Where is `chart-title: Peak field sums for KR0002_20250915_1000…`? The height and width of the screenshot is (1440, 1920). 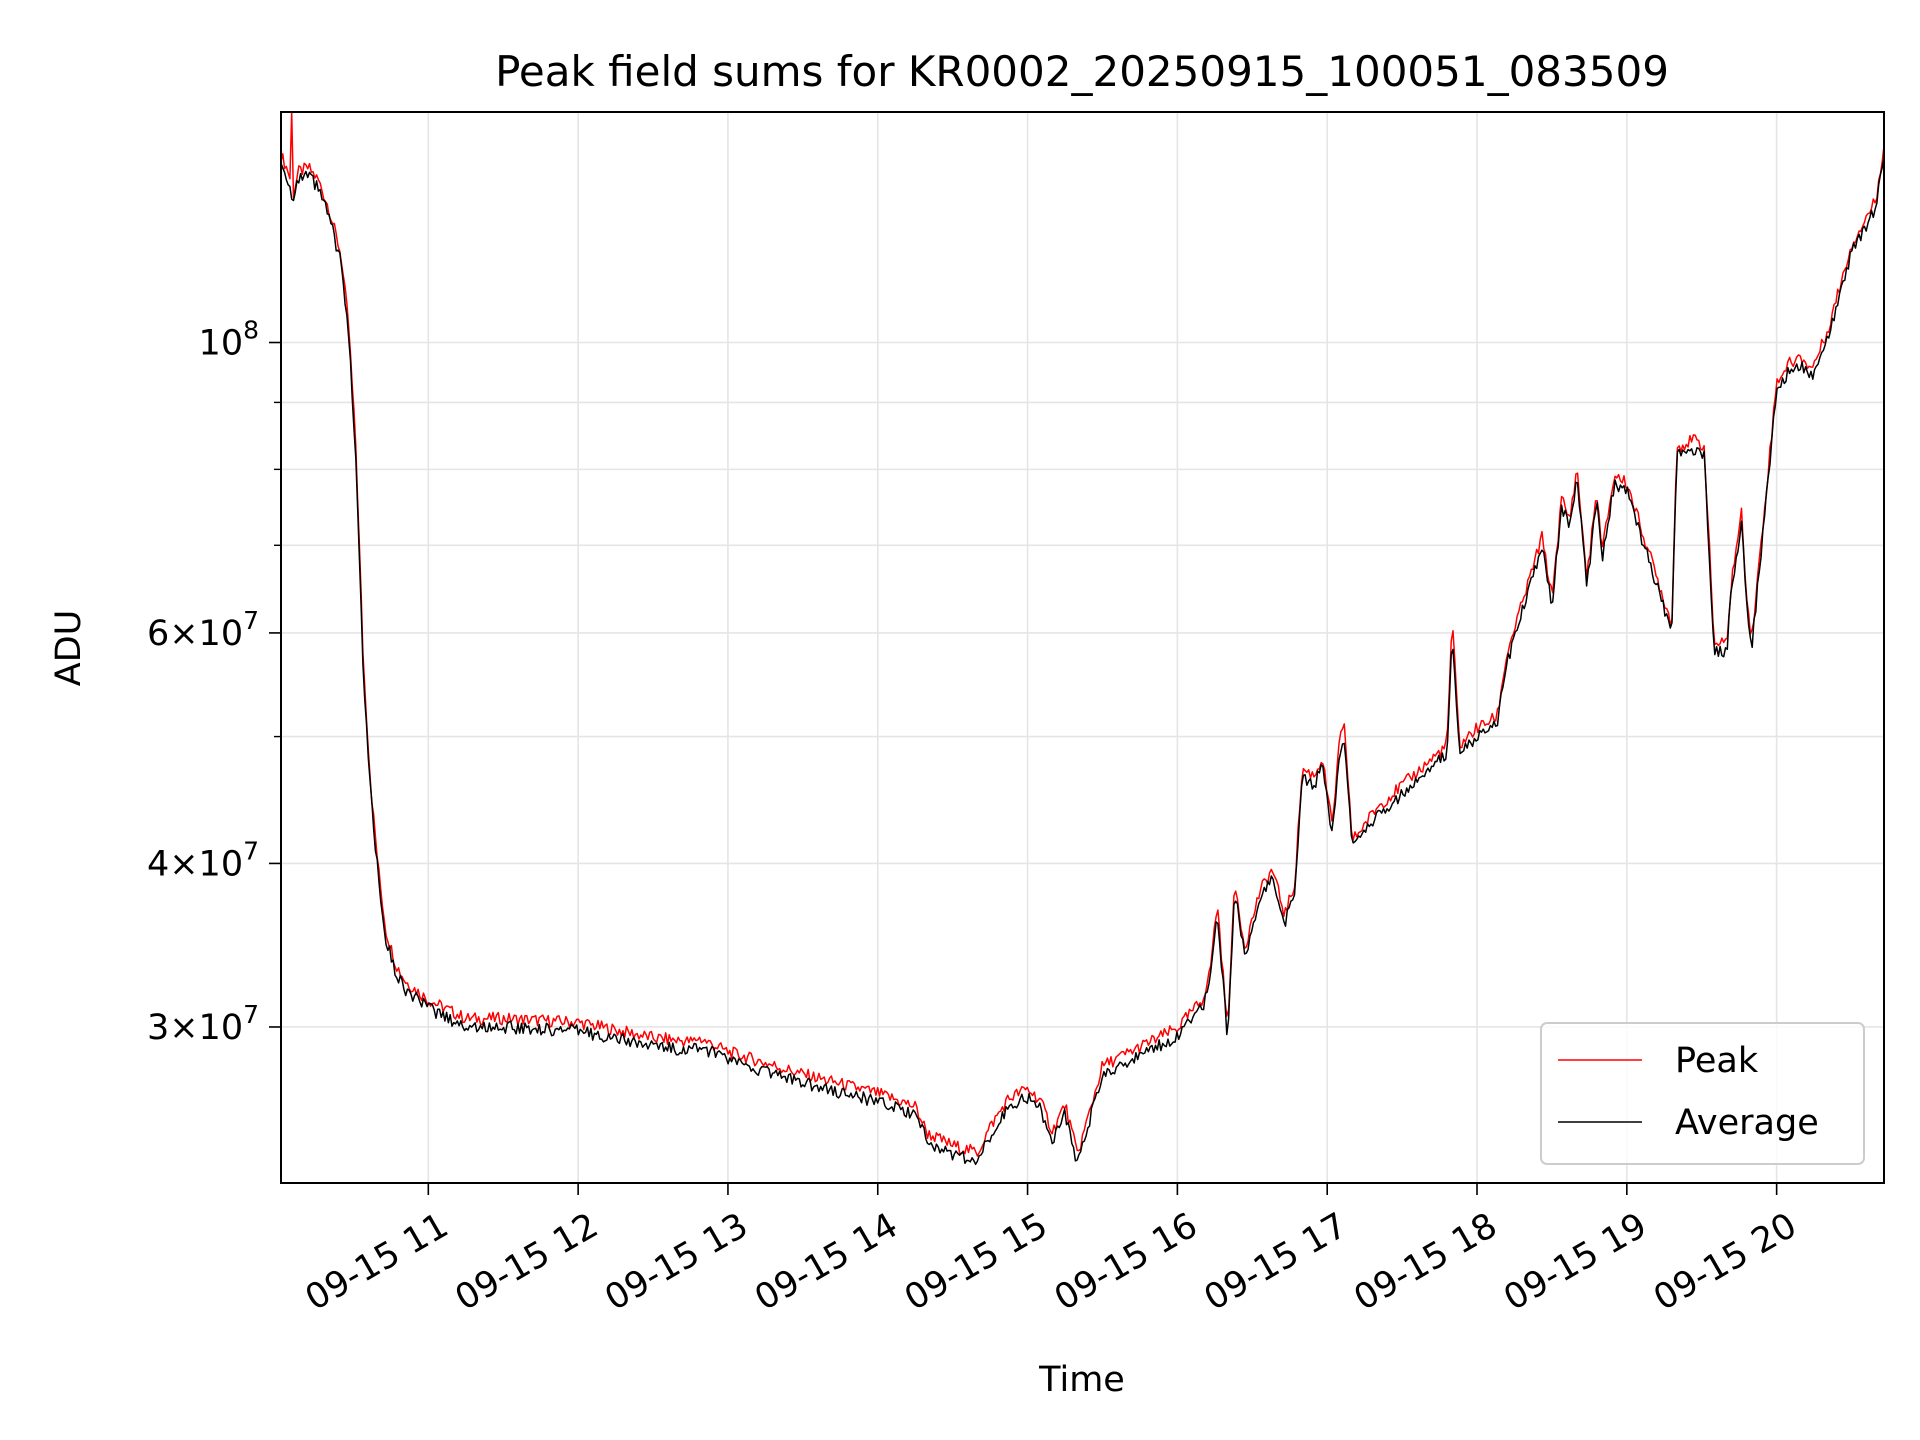
chart-title: Peak field sums for KR0002_20250915_1000… is located at coordinates (1082, 71).